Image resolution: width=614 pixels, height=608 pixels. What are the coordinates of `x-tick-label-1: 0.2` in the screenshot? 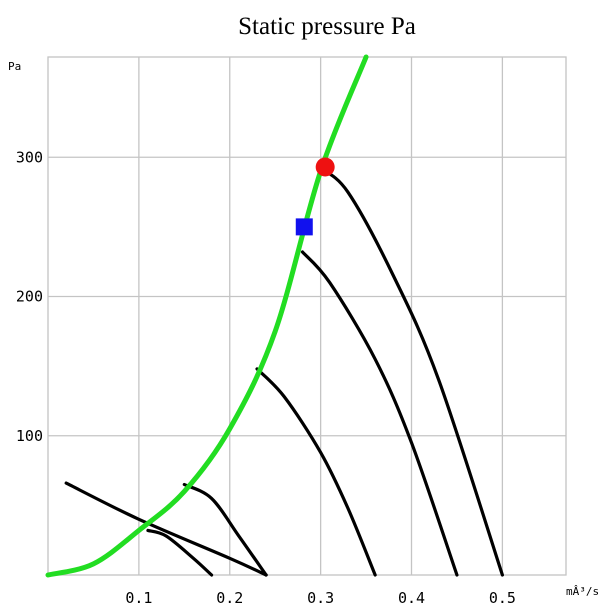 It's located at (229, 598).